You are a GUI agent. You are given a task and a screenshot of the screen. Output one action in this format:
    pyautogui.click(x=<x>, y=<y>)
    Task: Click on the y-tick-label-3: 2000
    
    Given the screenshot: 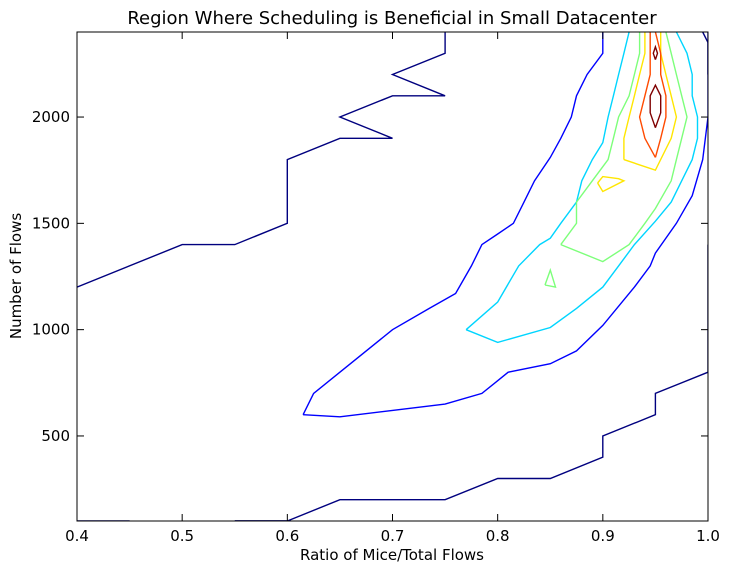 What is the action you would take?
    pyautogui.click(x=51, y=117)
    